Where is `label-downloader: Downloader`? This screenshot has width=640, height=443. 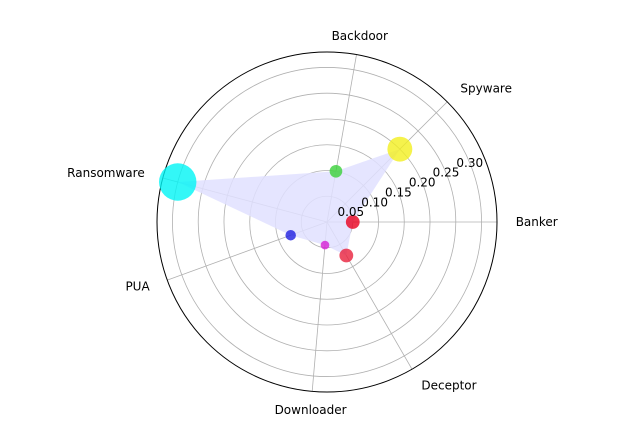
label-downloader: Downloader is located at coordinates (311, 410).